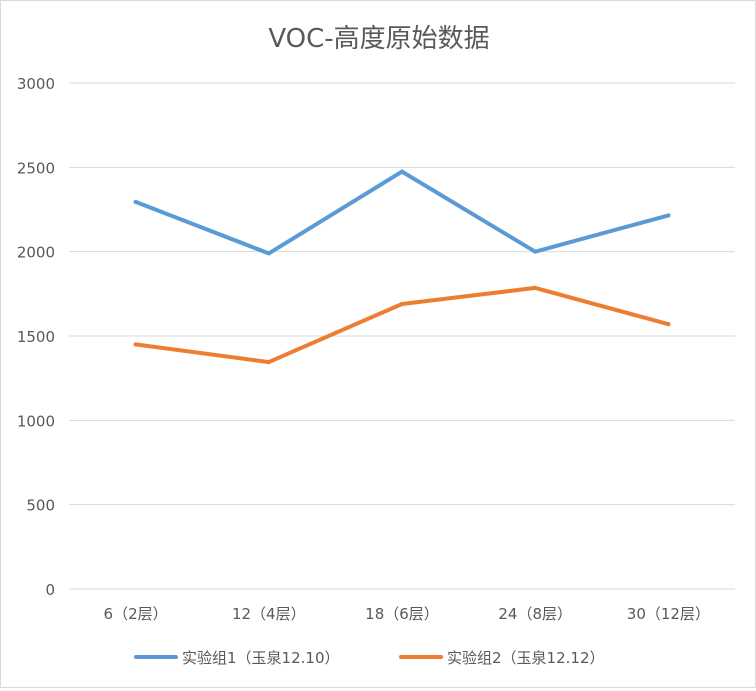 The height and width of the screenshot is (691, 756). Describe the element at coordinates (261, 658) in the screenshot. I see `legend-label-1: 实验组1（玉泉12.10）` at that location.